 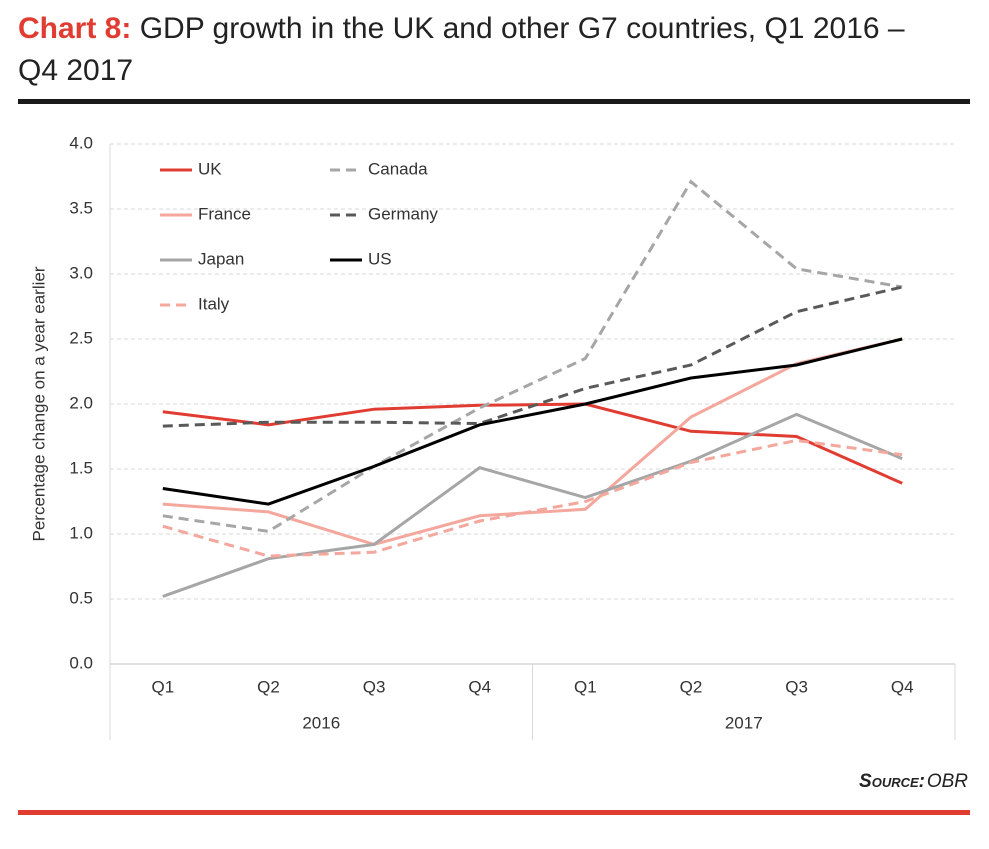 I want to click on y-tick-label: 2.0, so click(x=81, y=402).